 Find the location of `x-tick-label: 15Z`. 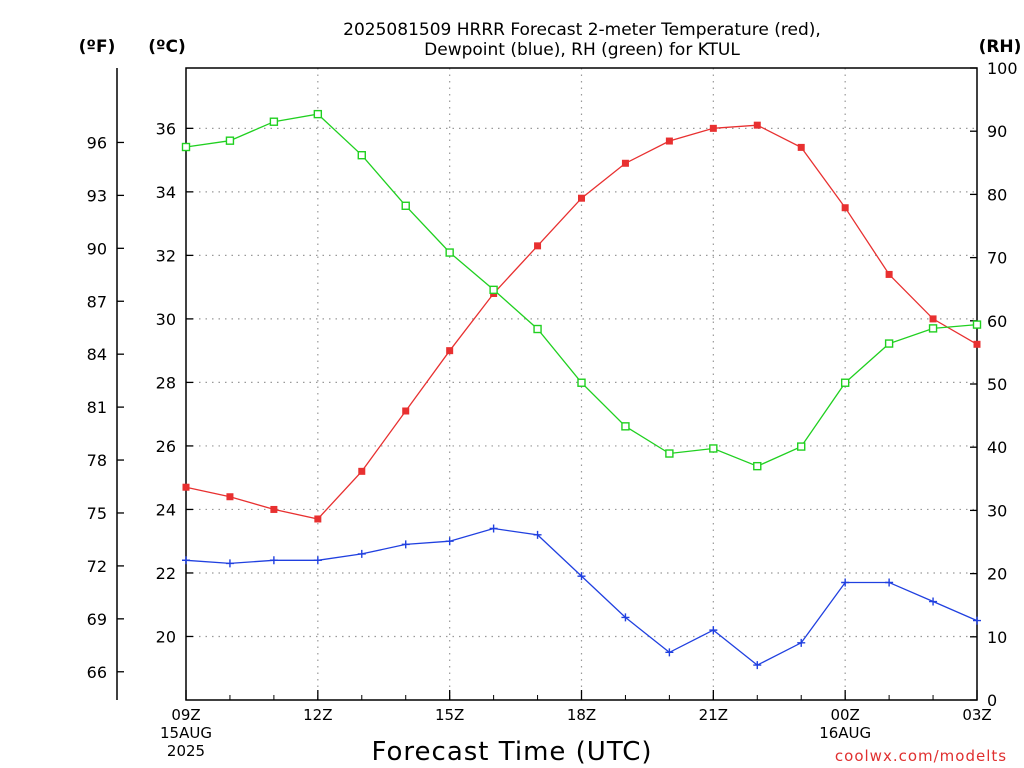

x-tick-label: 15Z is located at coordinates (449, 715).